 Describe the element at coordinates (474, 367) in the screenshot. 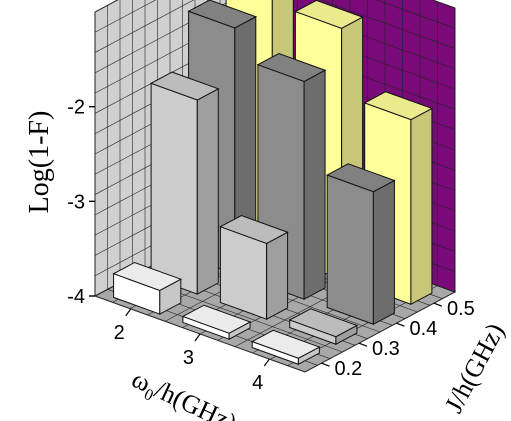

I see `z-axis-label: J/h(GHz)` at that location.